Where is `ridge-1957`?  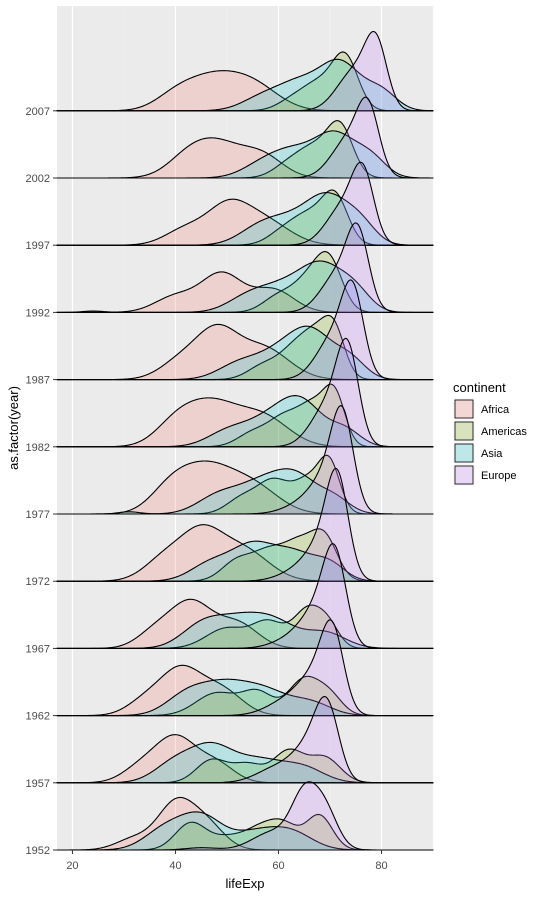
ridge-1957 is located at coordinates (245, 739).